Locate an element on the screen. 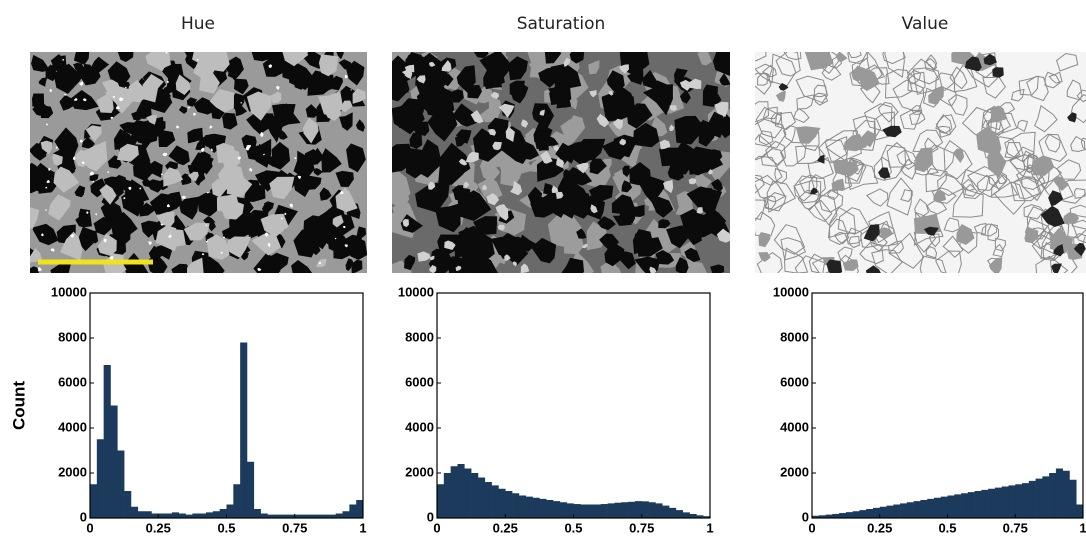  x-tick-label: 0.5 is located at coordinates (226, 527).